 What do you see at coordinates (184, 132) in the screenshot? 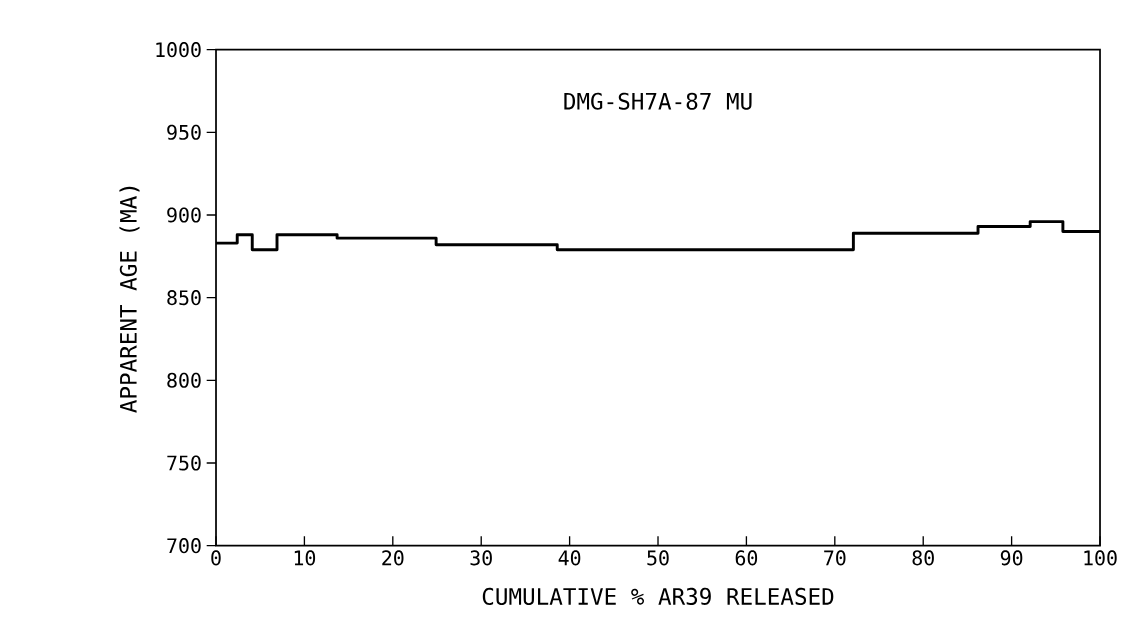
I see `y-tick-label: 950` at bounding box center [184, 132].